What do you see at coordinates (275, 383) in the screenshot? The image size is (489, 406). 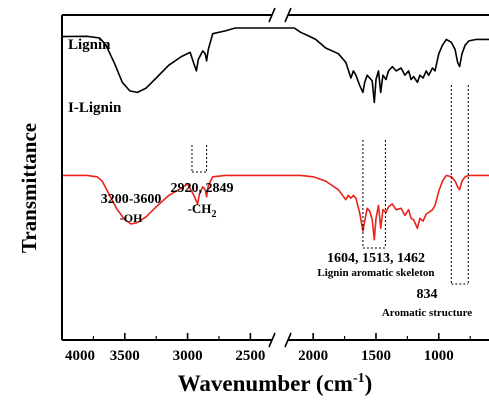 I see `x-axis-label: Wavenumber (cm-1)` at bounding box center [275, 383].